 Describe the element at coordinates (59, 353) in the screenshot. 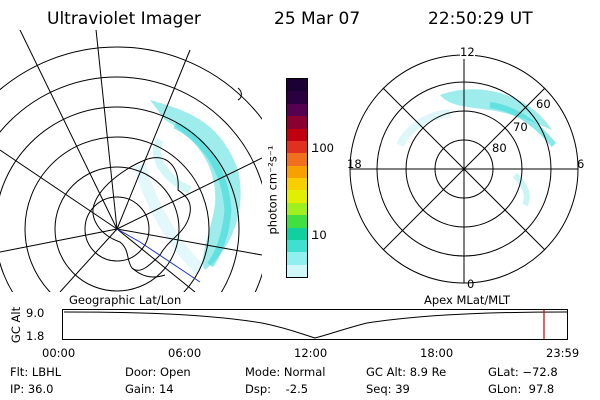

I see `timeline-xtick-0000: 00:00` at that location.